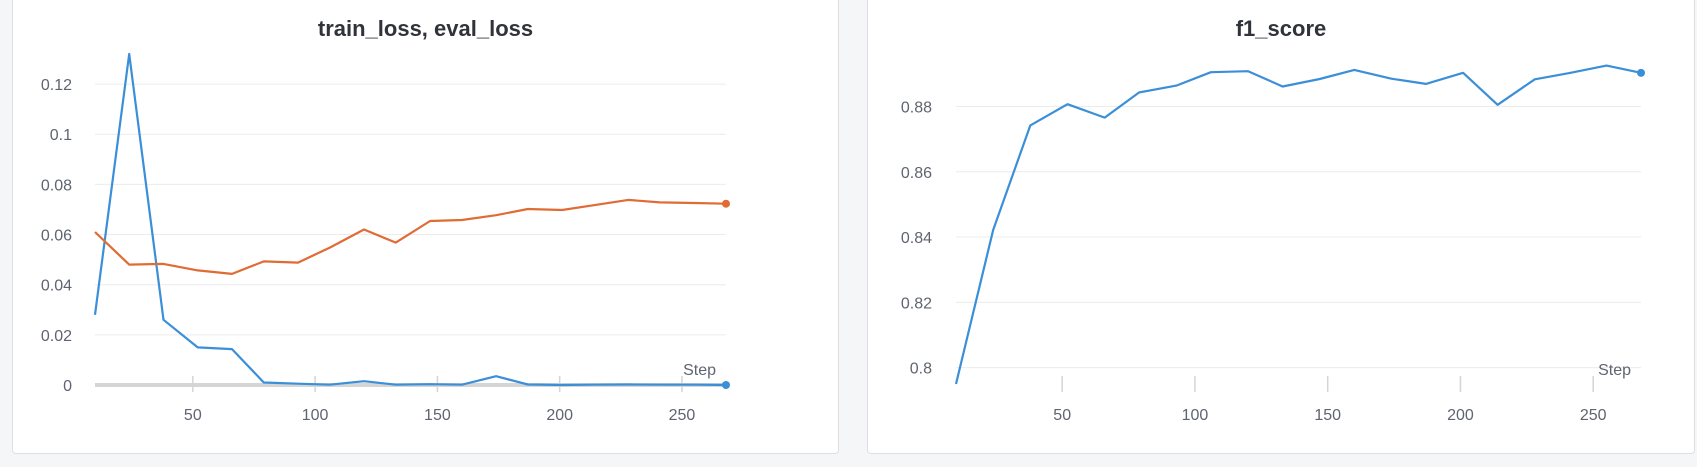  Describe the element at coordinates (56, 85) in the screenshot. I see `y-tick-label: 0.12` at that location.